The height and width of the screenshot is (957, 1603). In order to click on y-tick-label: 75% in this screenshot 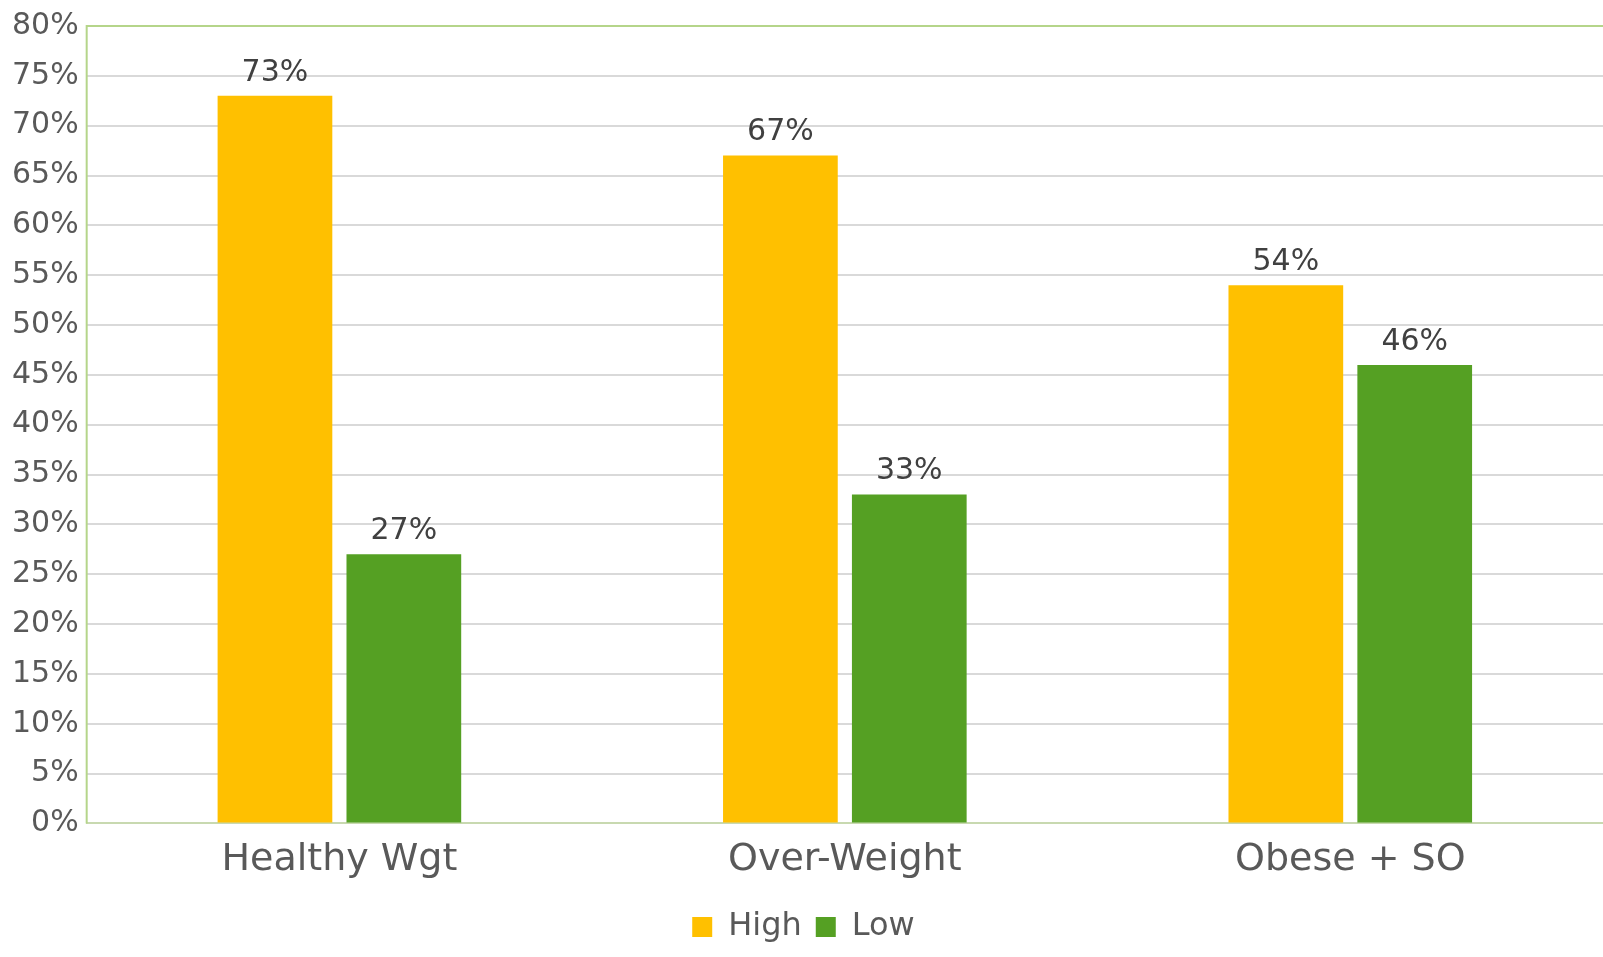, I will do `click(45, 73)`.